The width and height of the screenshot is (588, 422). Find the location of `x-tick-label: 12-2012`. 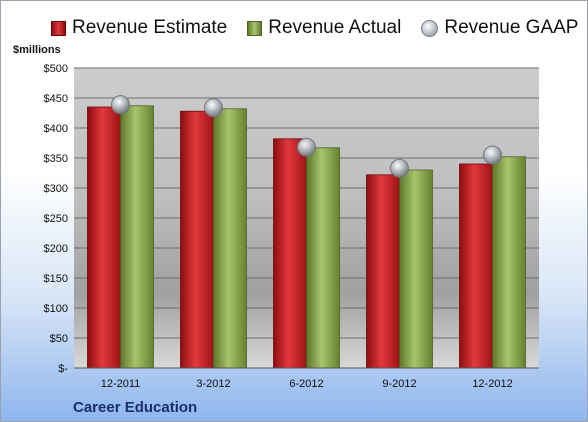

x-tick-label: 12-2012 is located at coordinates (492, 384).